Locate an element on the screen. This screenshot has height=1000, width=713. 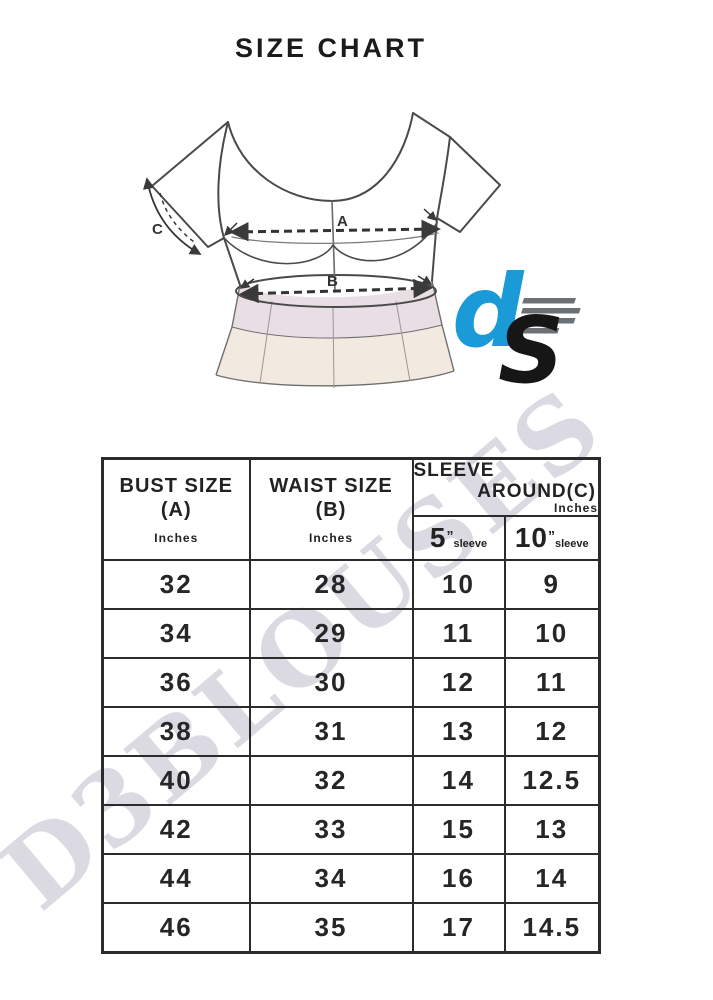
table-row: 44 34 16 14 is located at coordinates (351, 878).